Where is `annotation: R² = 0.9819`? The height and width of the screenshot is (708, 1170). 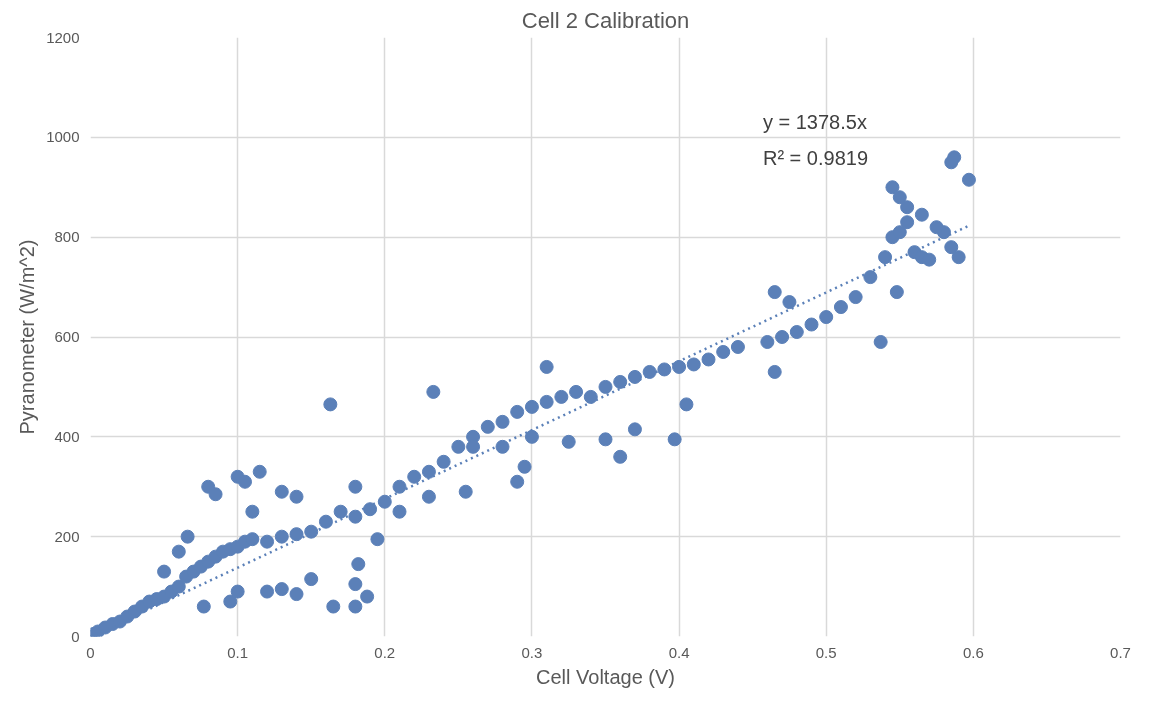 annotation: R² = 0.9819 is located at coordinates (815, 158).